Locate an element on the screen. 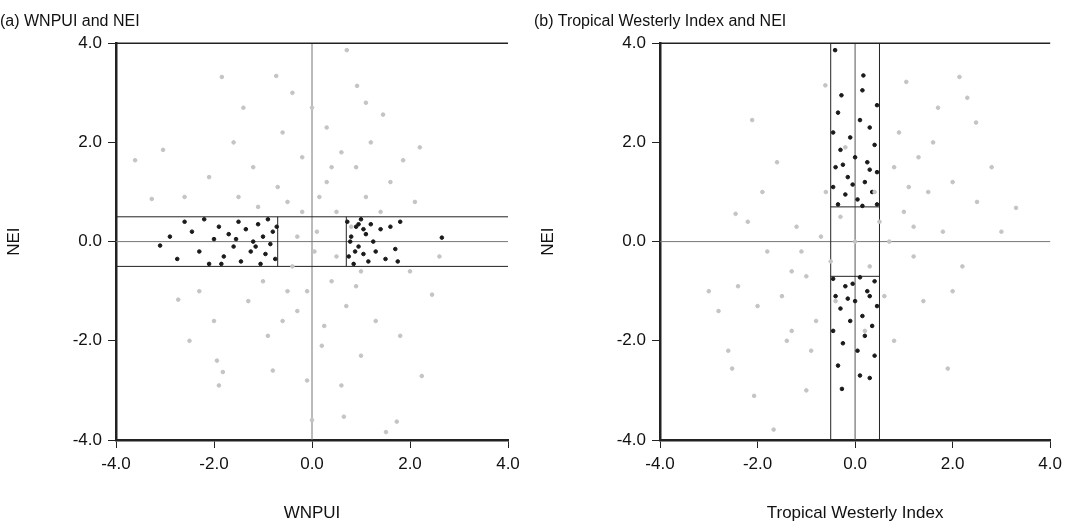 The width and height of the screenshot is (1068, 524). x-axis-title: WNPUI is located at coordinates (312, 513).